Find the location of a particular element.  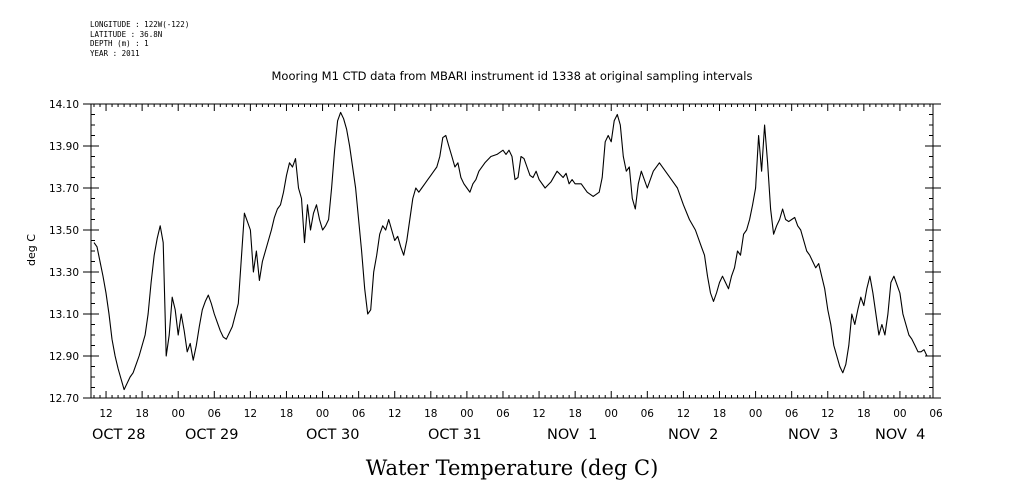

y-tick-label: 13.30 is located at coordinates (64, 273).